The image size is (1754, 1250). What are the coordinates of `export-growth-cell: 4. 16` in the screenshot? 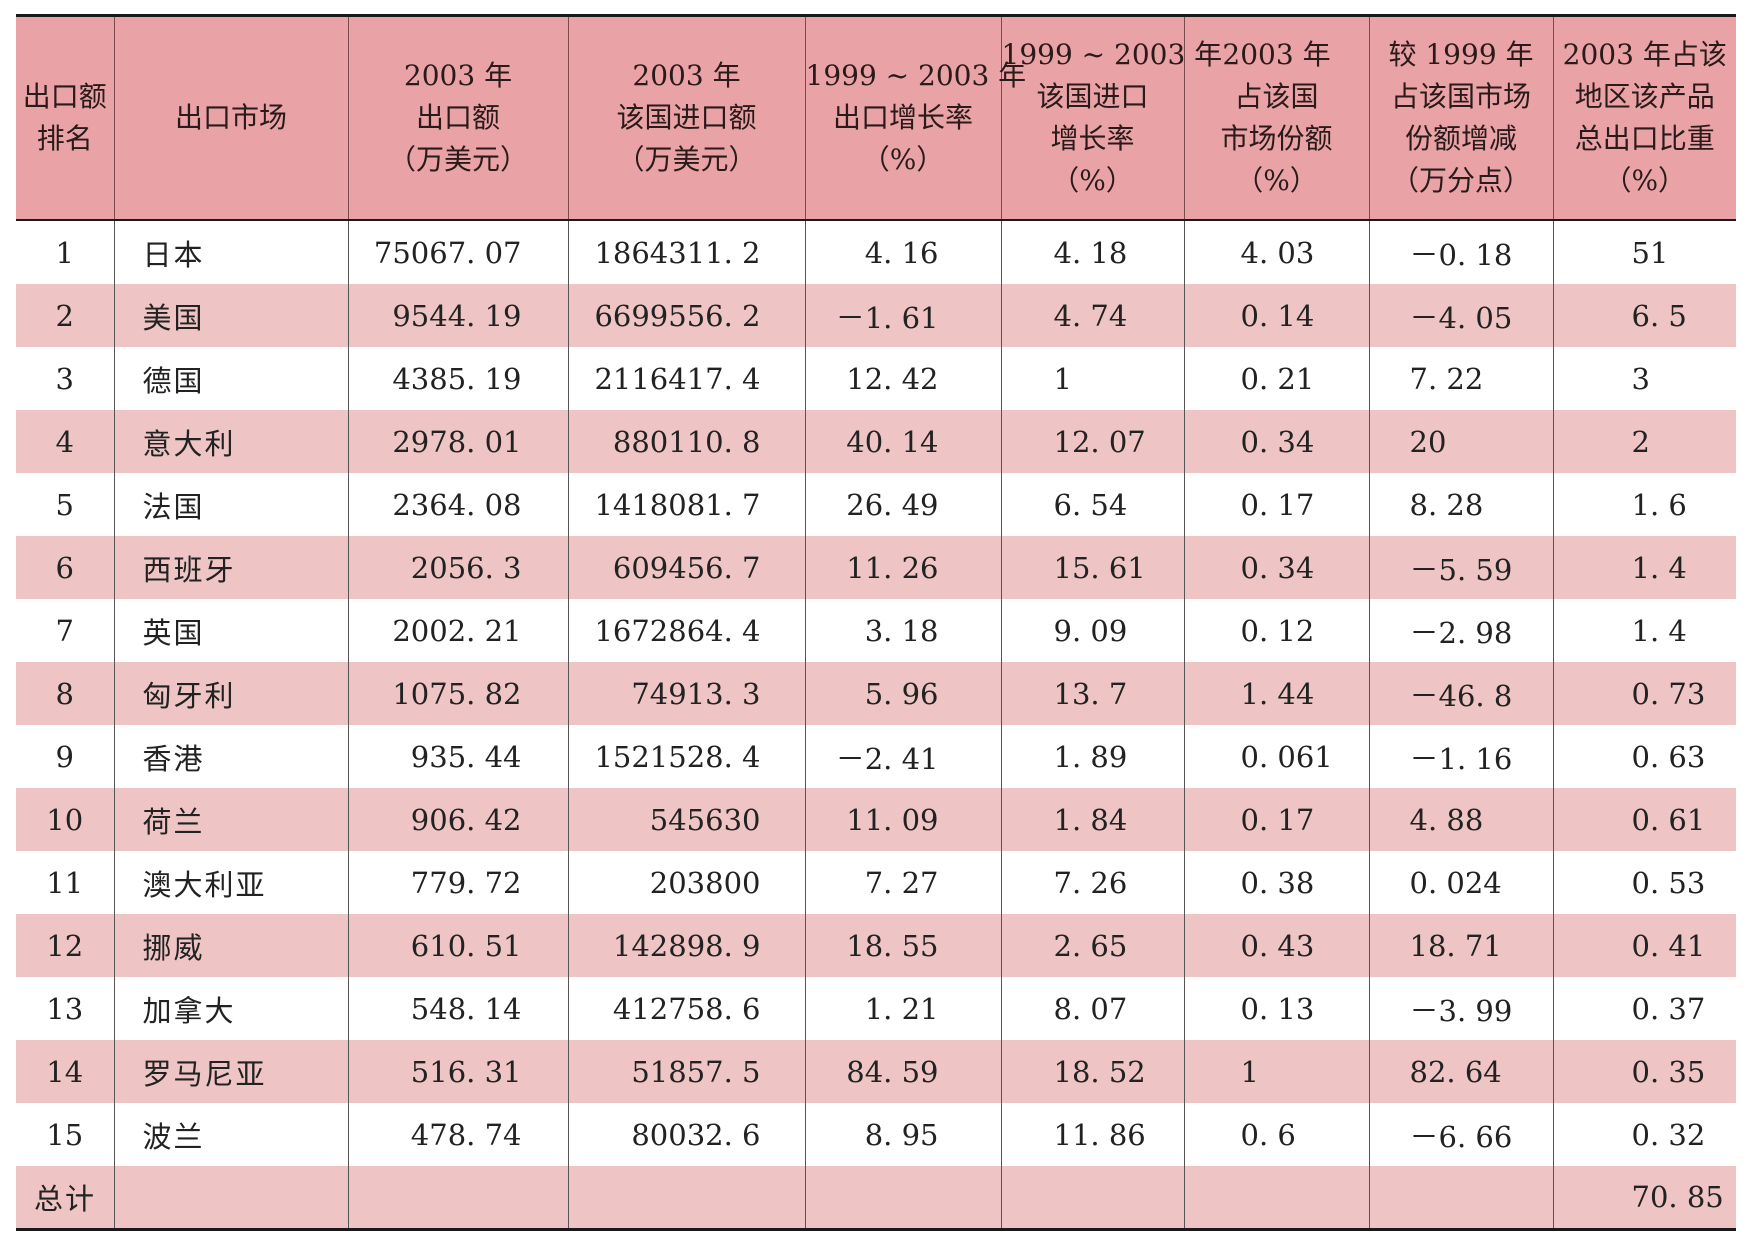 It's located at (902, 252).